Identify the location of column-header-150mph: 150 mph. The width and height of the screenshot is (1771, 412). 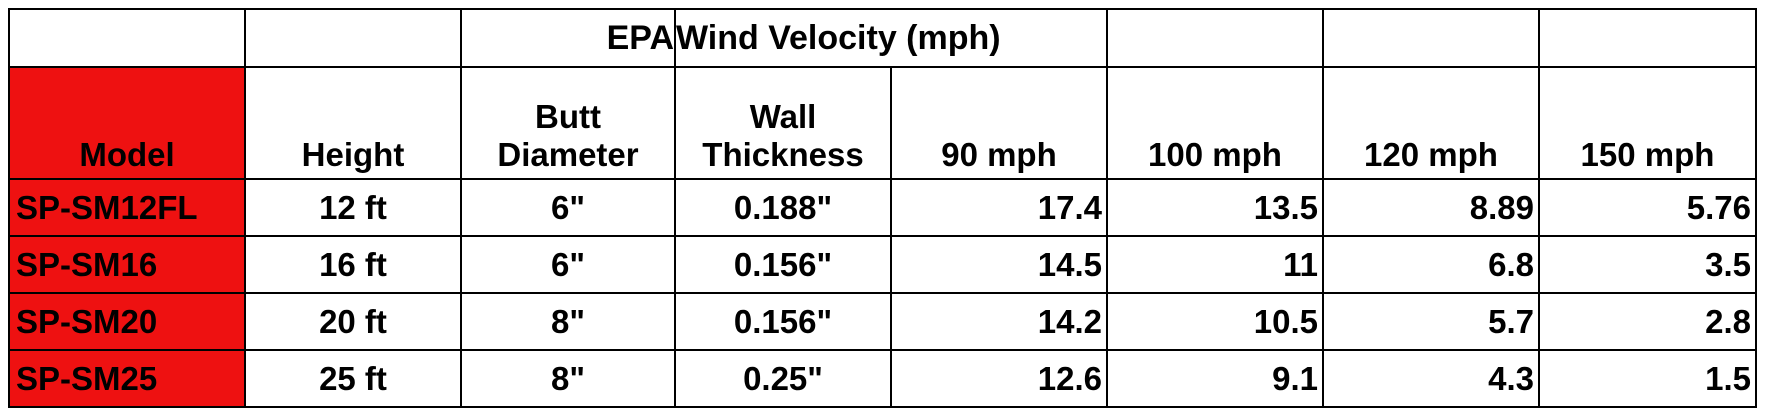
(1647, 123).